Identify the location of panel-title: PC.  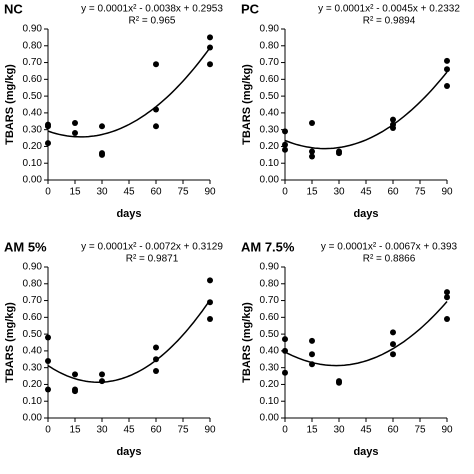
(250, 8).